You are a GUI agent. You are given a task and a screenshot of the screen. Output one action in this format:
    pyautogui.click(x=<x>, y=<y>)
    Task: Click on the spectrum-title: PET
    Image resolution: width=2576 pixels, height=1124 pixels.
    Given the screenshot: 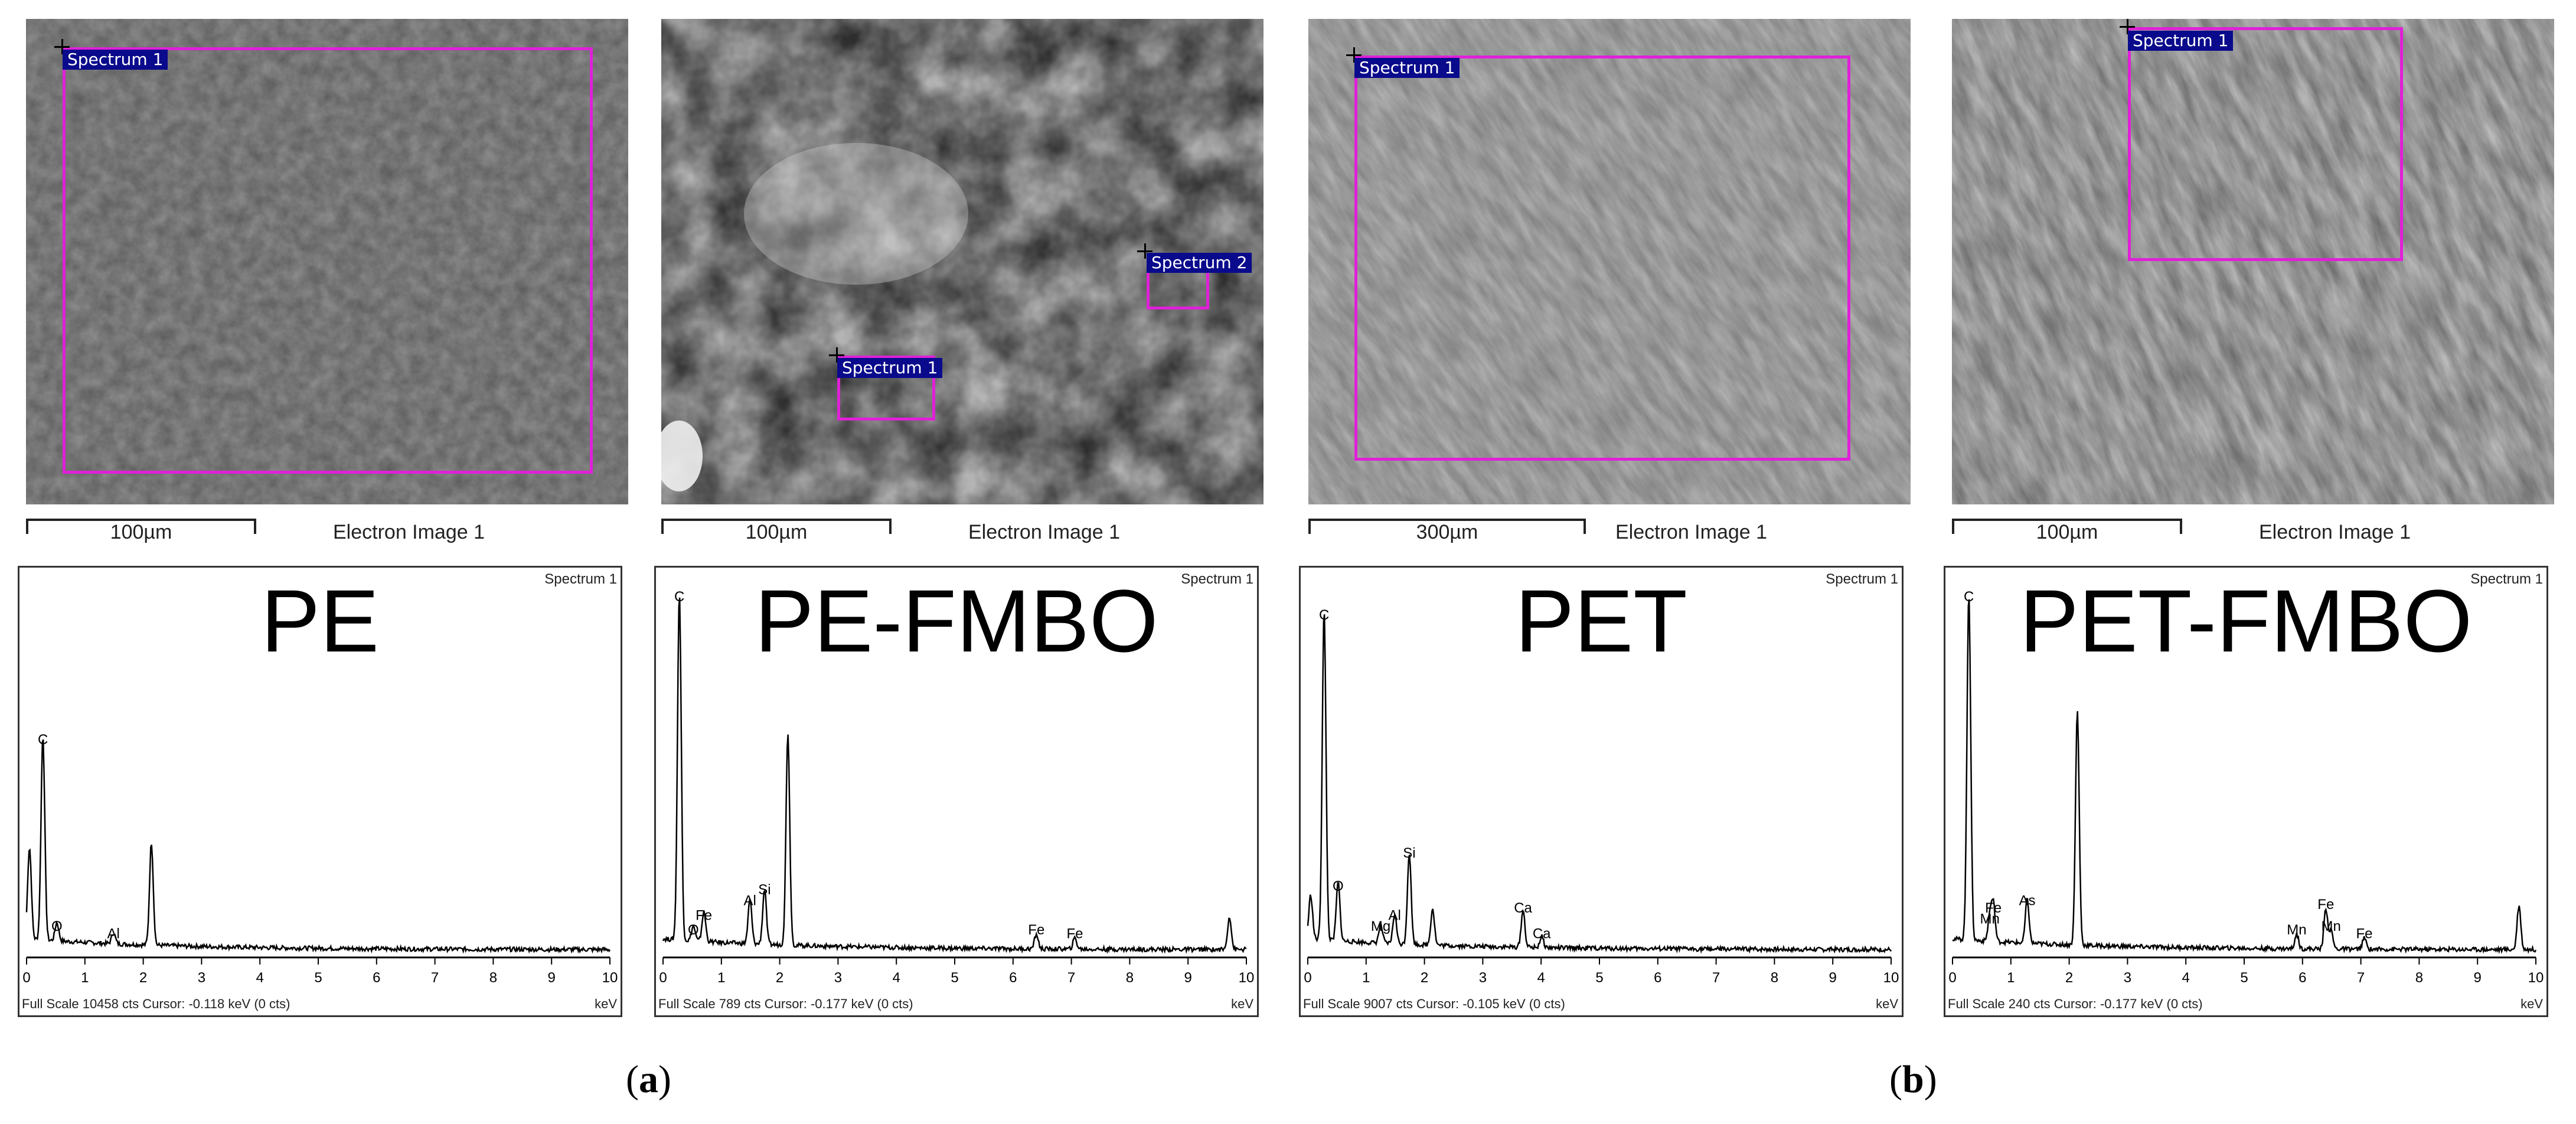 What is the action you would take?
    pyautogui.click(x=1601, y=620)
    